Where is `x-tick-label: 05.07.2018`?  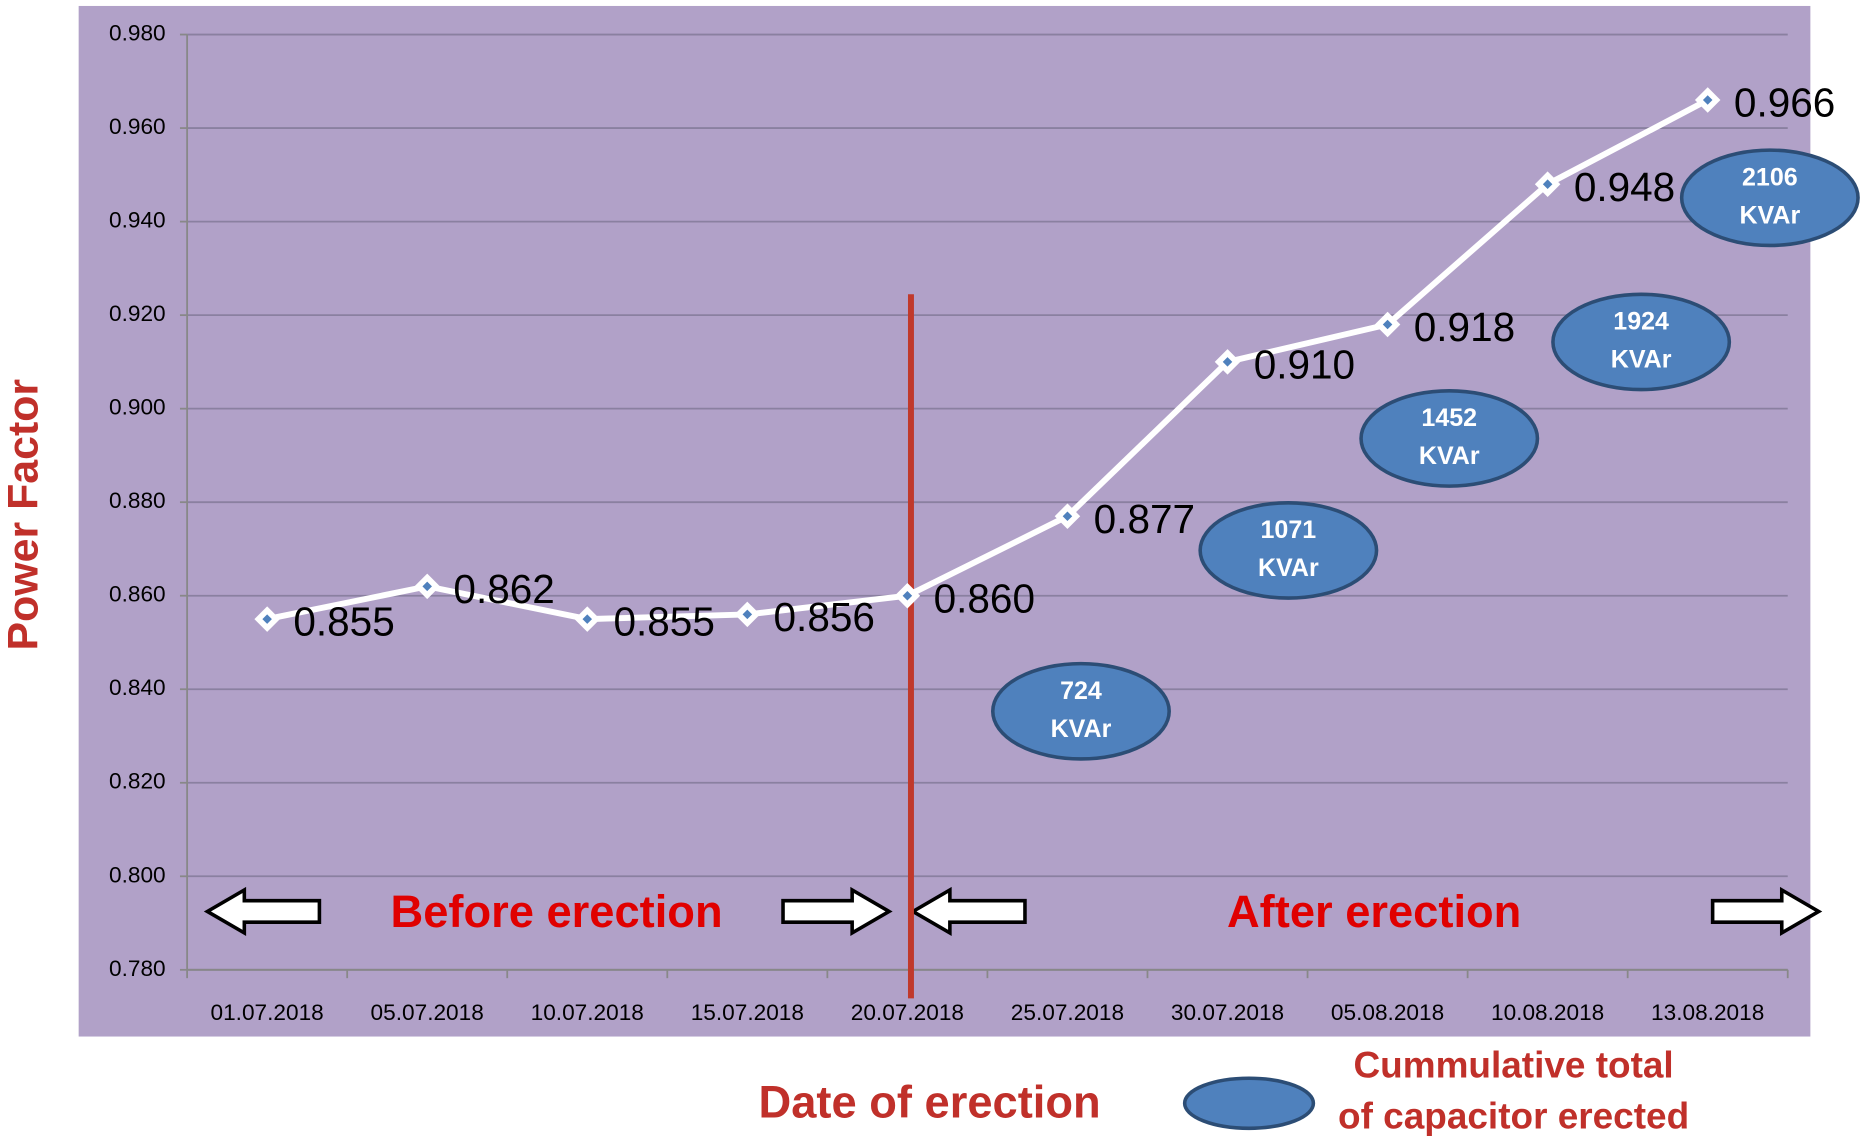
x-tick-label: 05.07.2018 is located at coordinates (427, 1012).